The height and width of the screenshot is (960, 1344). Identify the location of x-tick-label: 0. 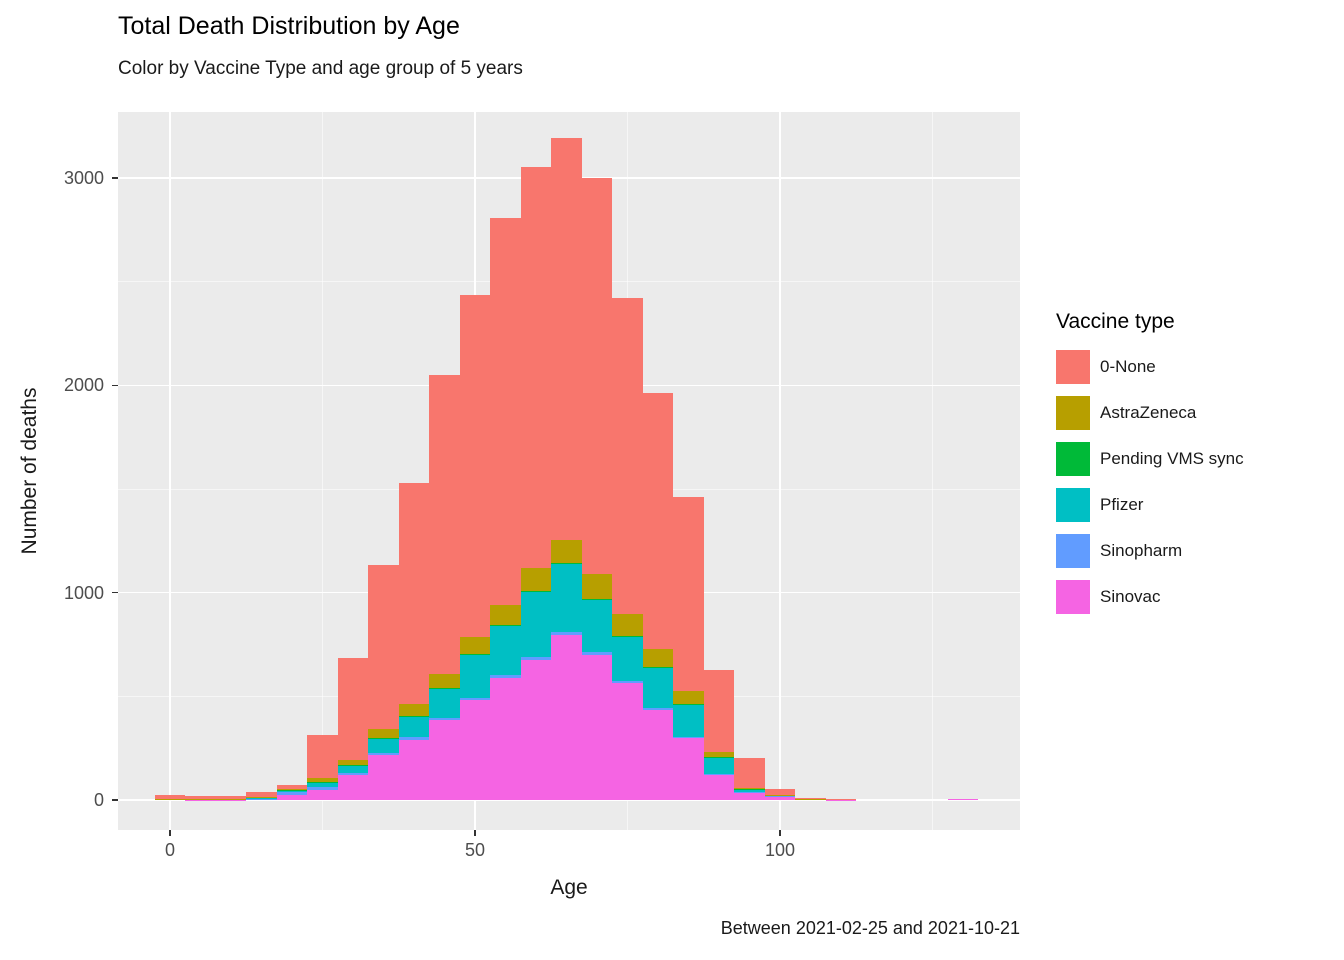
(169, 850).